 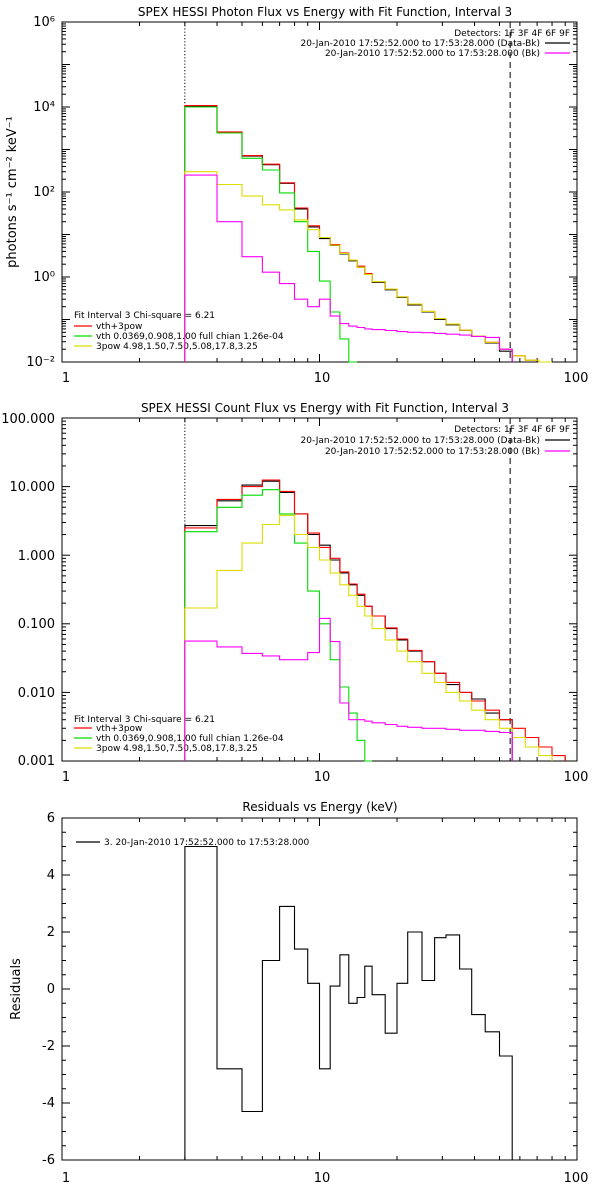 I want to click on residuals-y-tick-minus4: -4, so click(x=48, y=1103).